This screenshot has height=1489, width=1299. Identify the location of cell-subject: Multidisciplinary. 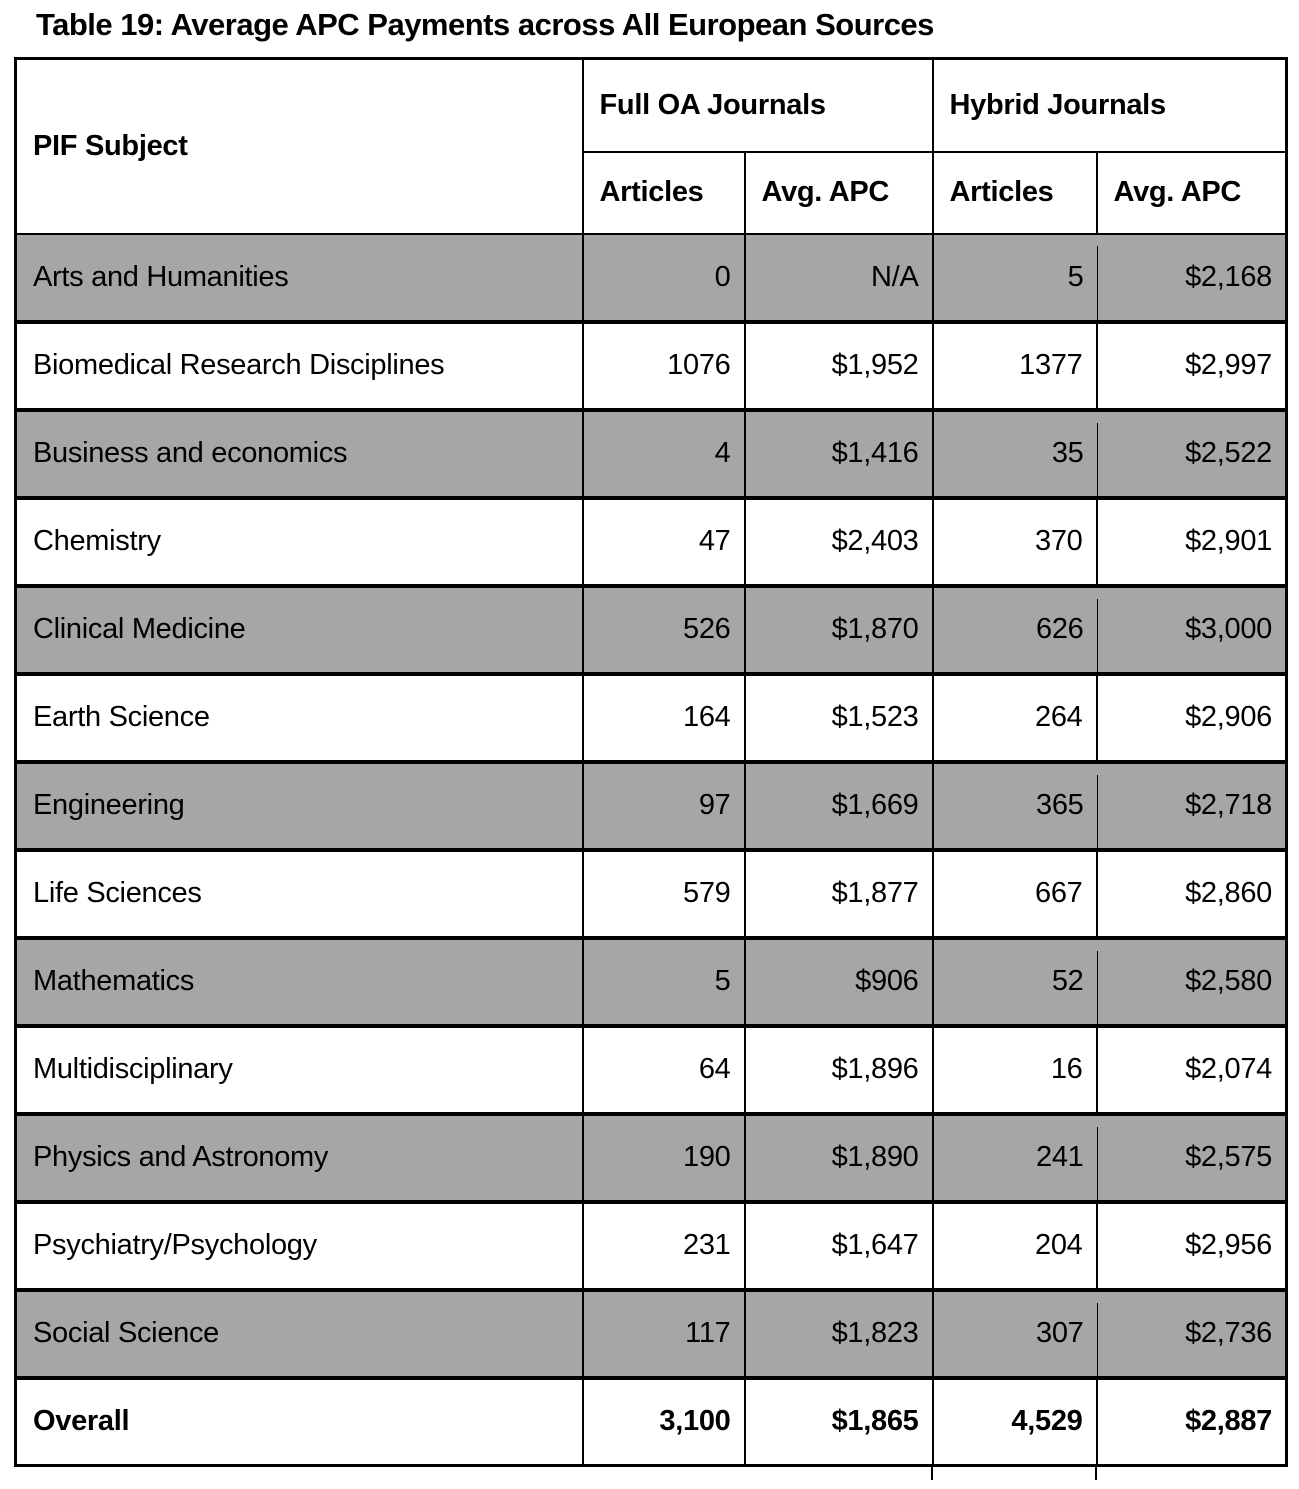
(299, 1069).